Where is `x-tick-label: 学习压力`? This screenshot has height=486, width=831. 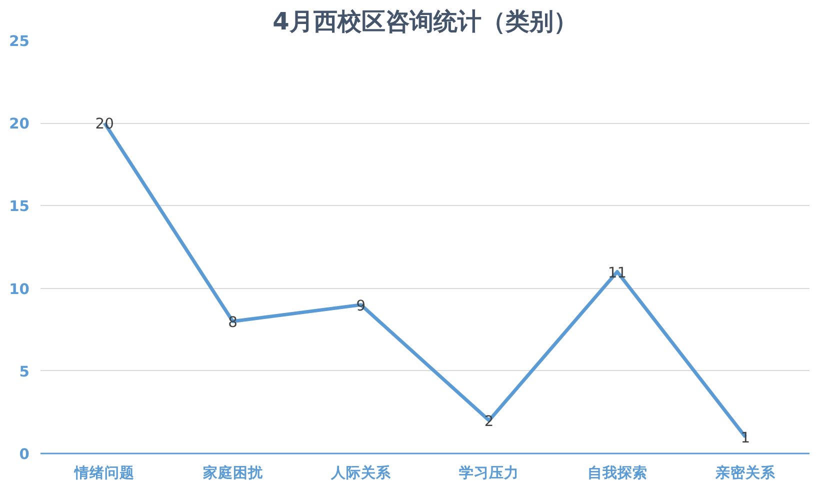 x-tick-label: 学习压力 is located at coordinates (489, 473).